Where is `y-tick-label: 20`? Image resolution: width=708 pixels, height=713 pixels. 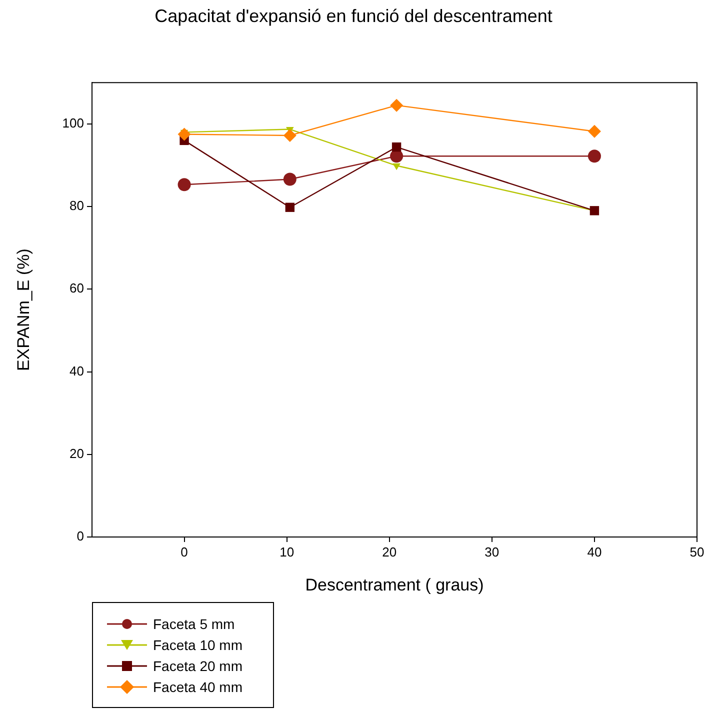
y-tick-label: 20 is located at coordinates (77, 453).